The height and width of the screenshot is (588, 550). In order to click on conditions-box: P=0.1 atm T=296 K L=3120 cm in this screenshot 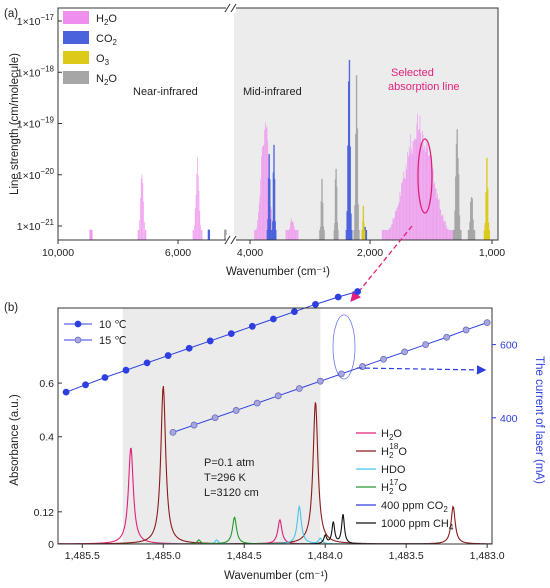, I will do `click(231, 478)`.